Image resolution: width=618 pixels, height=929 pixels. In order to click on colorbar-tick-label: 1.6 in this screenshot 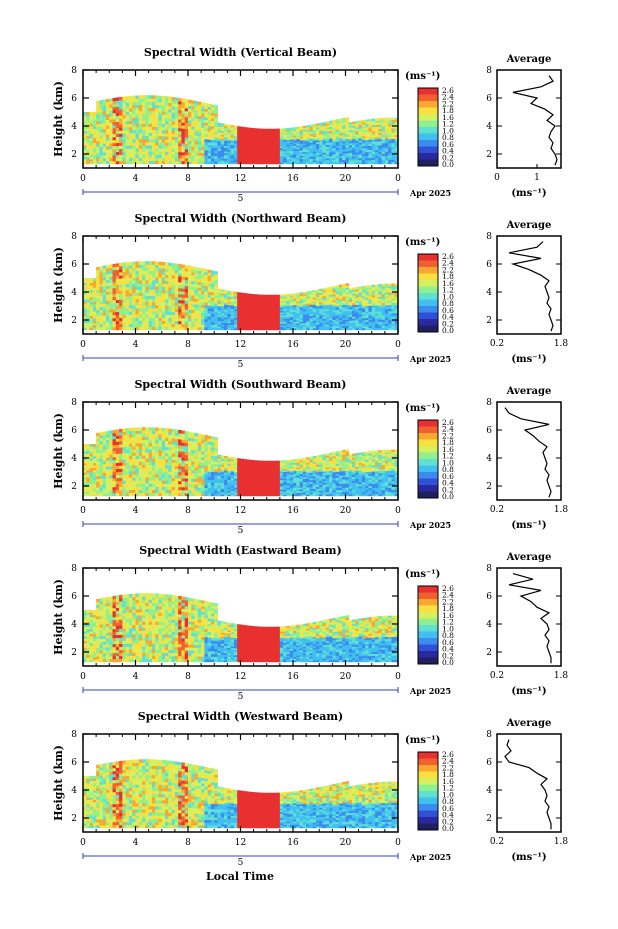, I will do `click(448, 615)`.